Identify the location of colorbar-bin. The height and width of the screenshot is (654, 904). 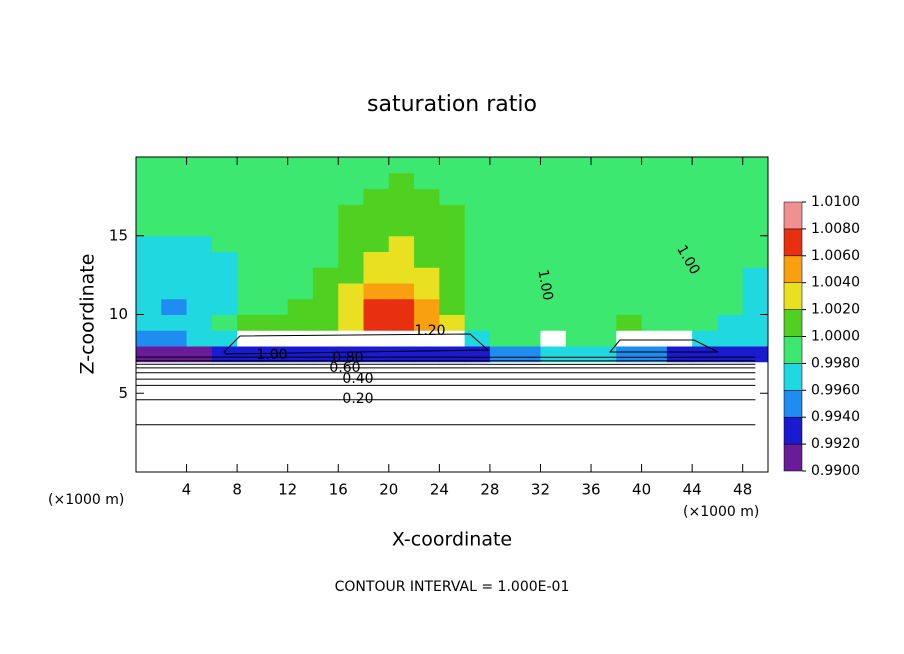
(793, 430).